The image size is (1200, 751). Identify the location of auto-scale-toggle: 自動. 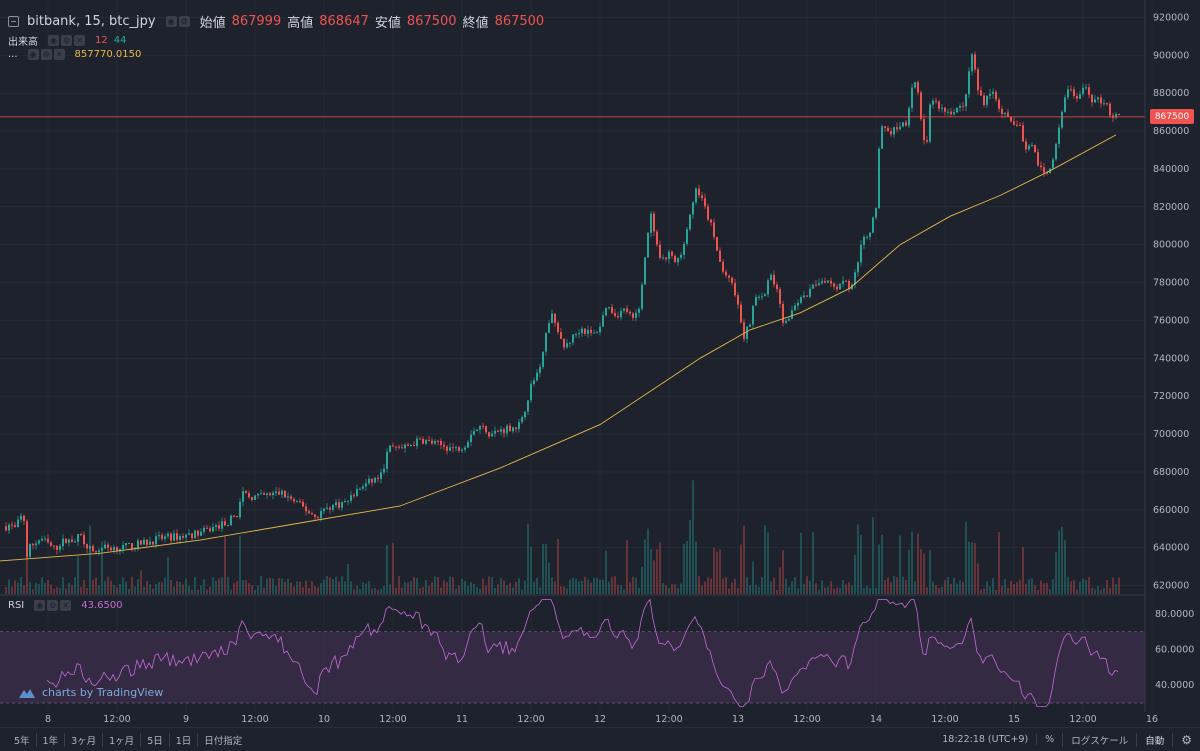
(1154, 739).